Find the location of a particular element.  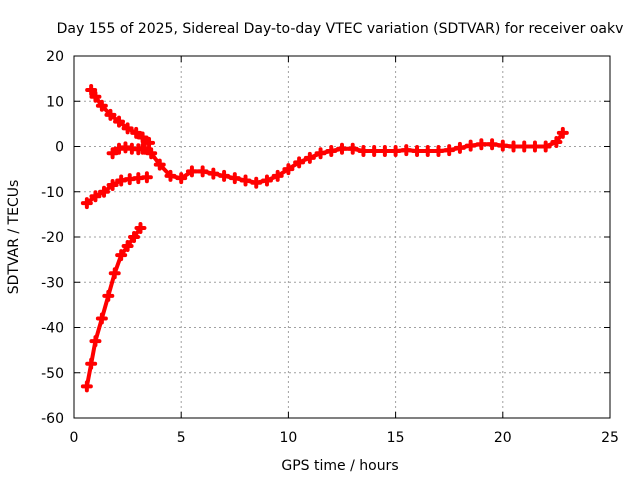

x-tick-label: 0 is located at coordinates (74, 438).